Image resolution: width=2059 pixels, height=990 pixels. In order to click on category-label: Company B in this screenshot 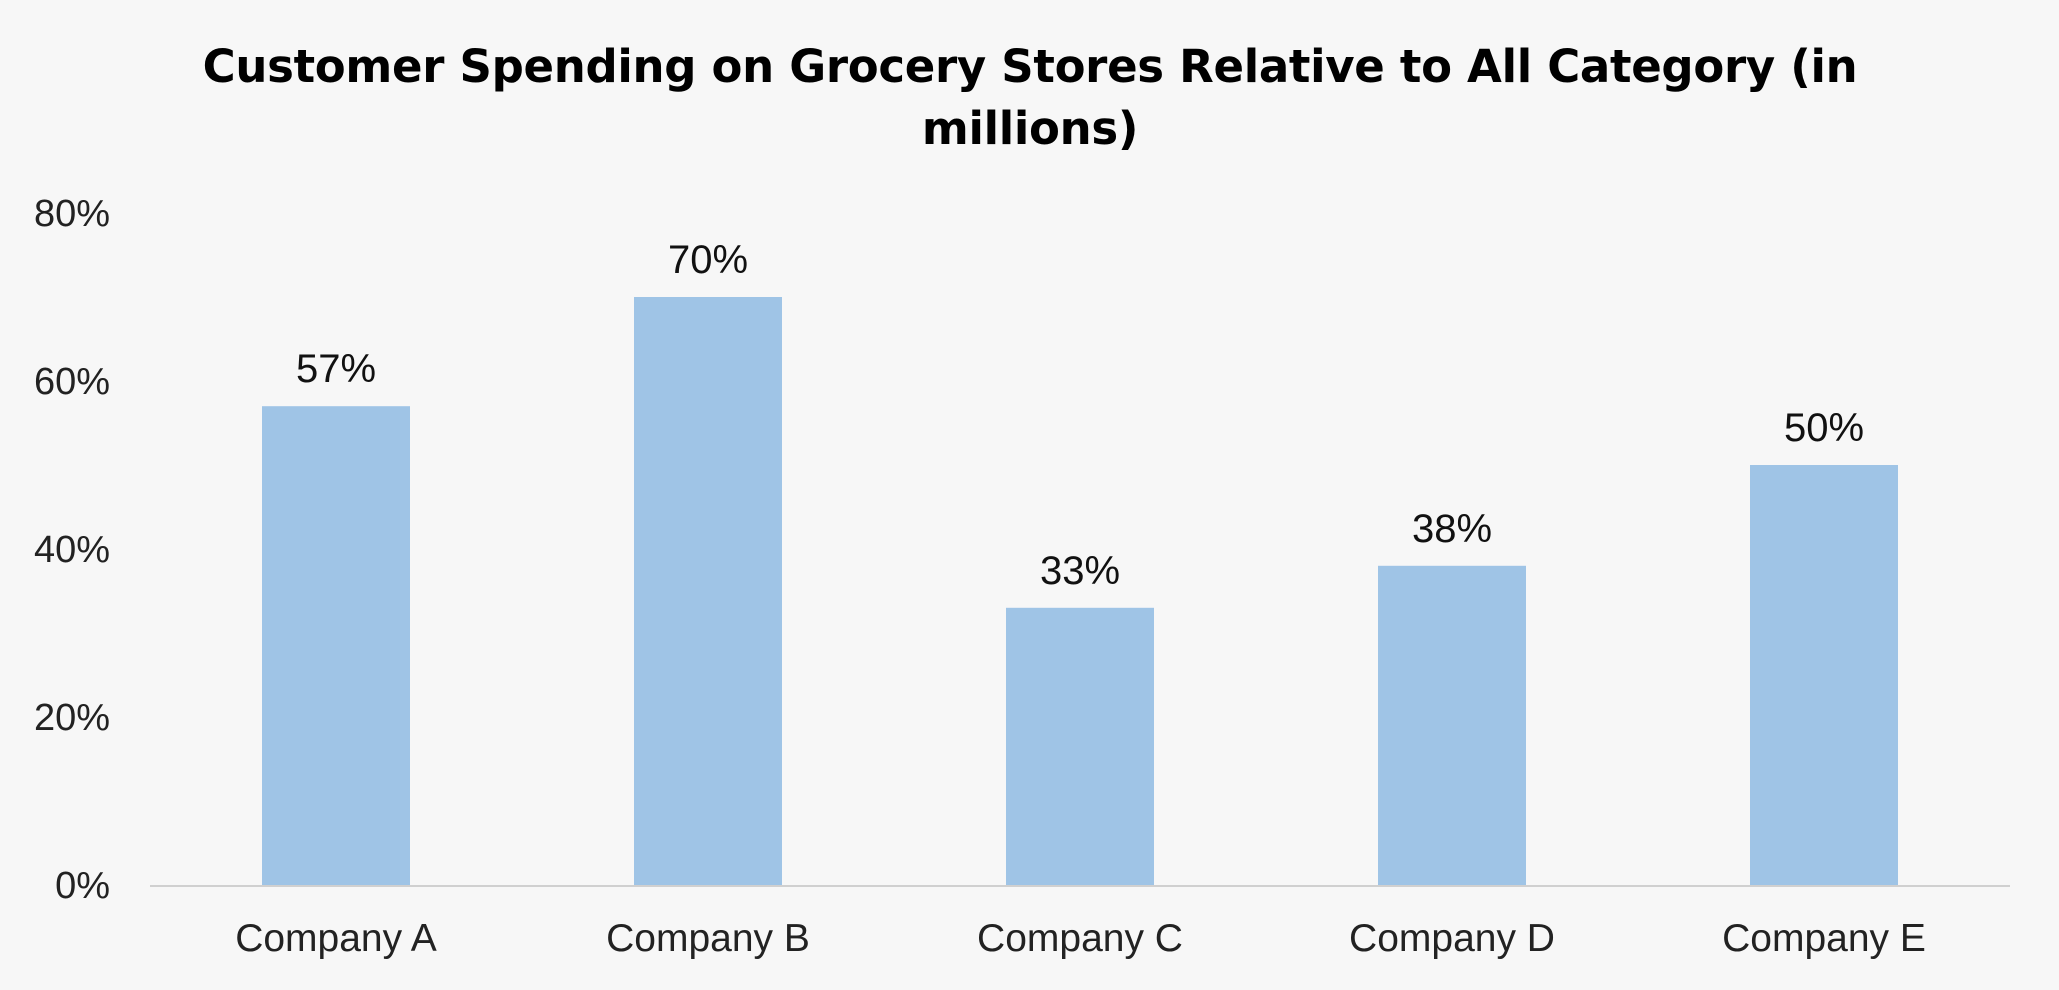, I will do `click(708, 938)`.